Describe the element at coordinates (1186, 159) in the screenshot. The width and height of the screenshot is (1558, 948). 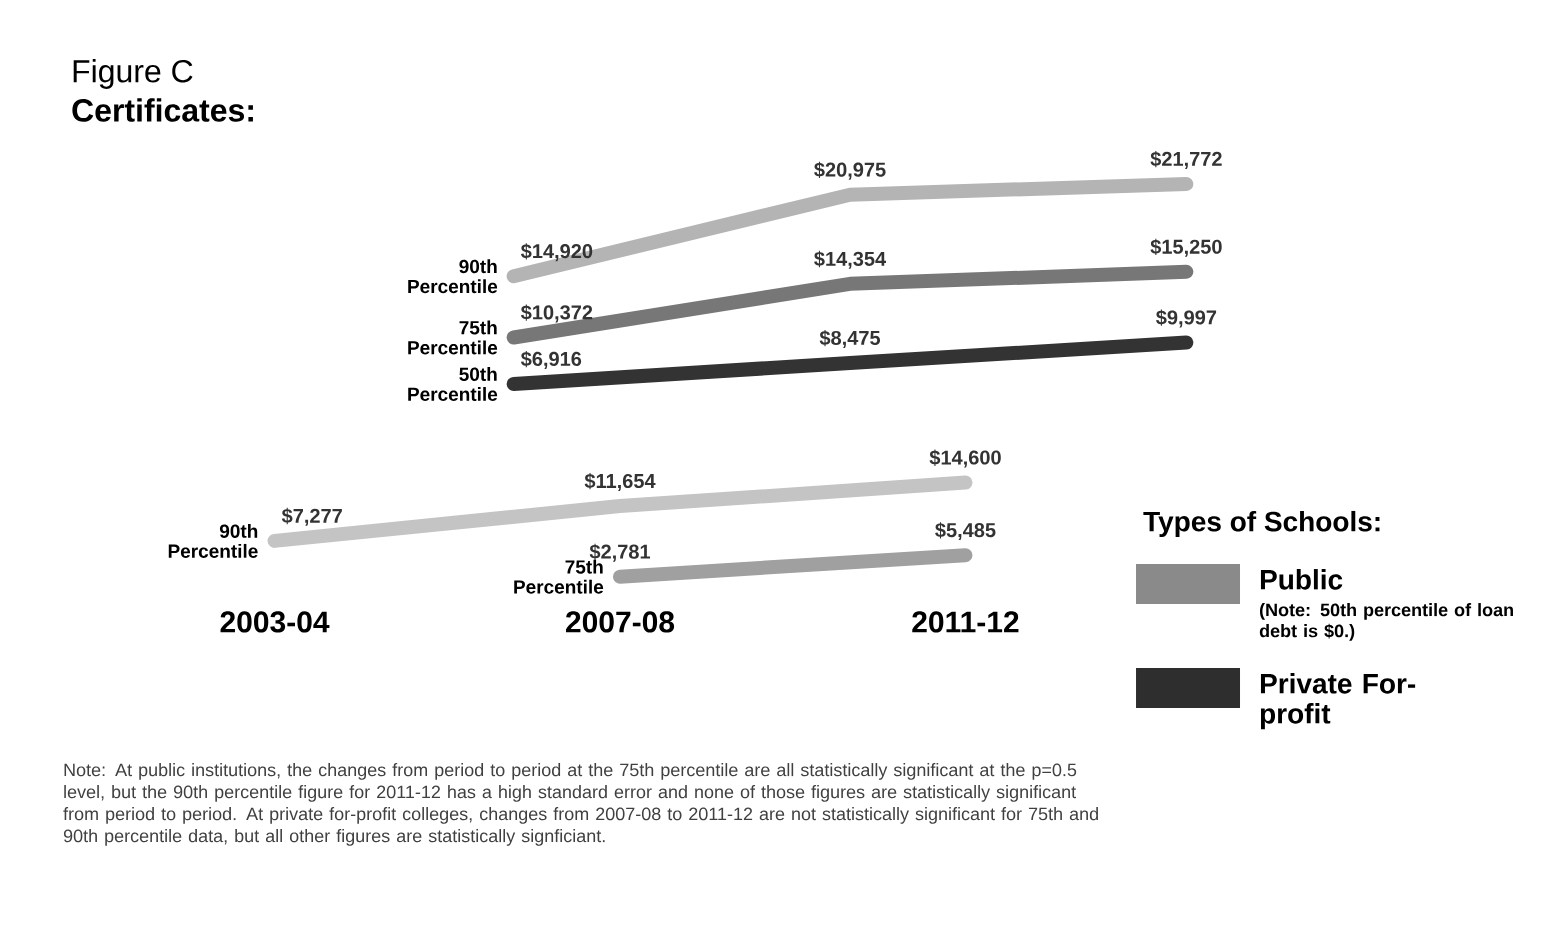
I see `data-label: $21,772` at that location.